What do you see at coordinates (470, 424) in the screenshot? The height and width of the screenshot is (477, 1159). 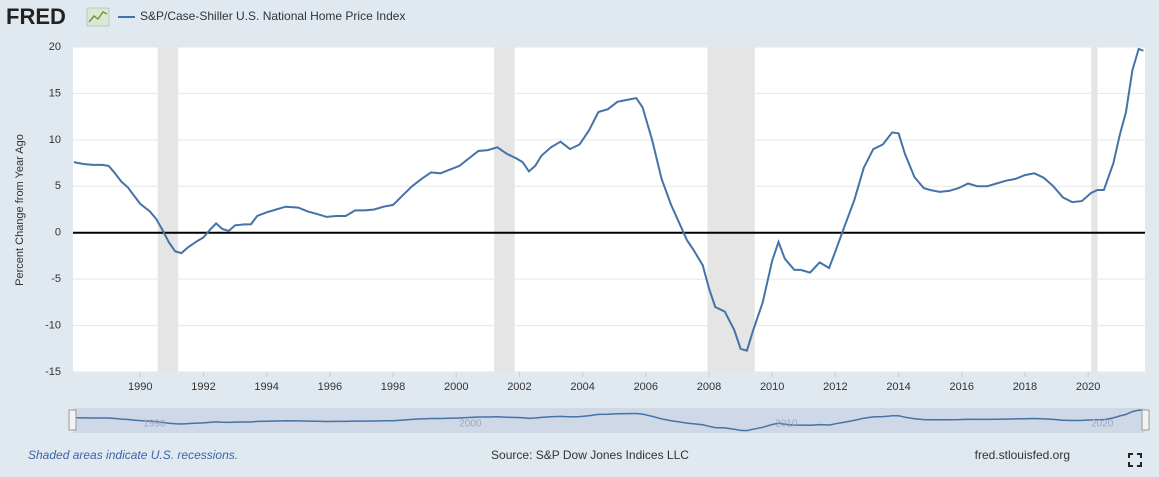 I see `navigator-tick-label: 2000` at bounding box center [470, 424].